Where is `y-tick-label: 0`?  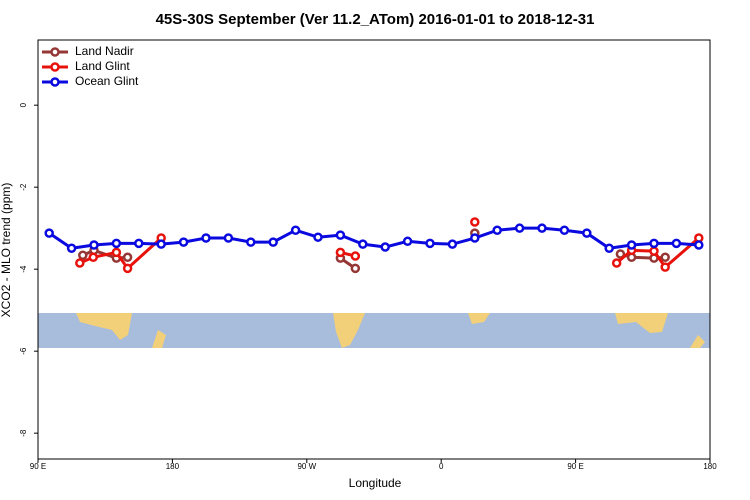 y-tick-label: 0 is located at coordinates (23, 104).